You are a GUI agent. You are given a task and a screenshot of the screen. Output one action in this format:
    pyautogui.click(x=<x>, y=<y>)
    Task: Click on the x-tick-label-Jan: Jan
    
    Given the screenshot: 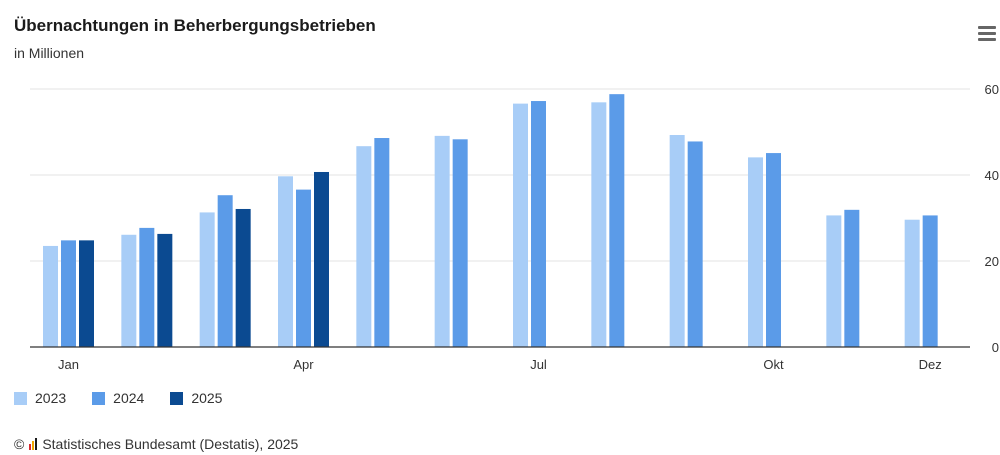 What is the action you would take?
    pyautogui.click(x=68, y=364)
    